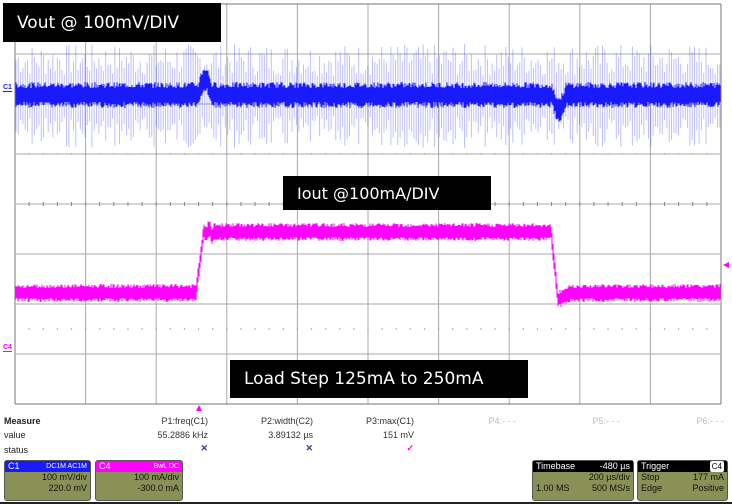 The width and height of the screenshot is (732, 504). I want to click on param-p1-value: 55.2886 kHz, so click(182, 435).